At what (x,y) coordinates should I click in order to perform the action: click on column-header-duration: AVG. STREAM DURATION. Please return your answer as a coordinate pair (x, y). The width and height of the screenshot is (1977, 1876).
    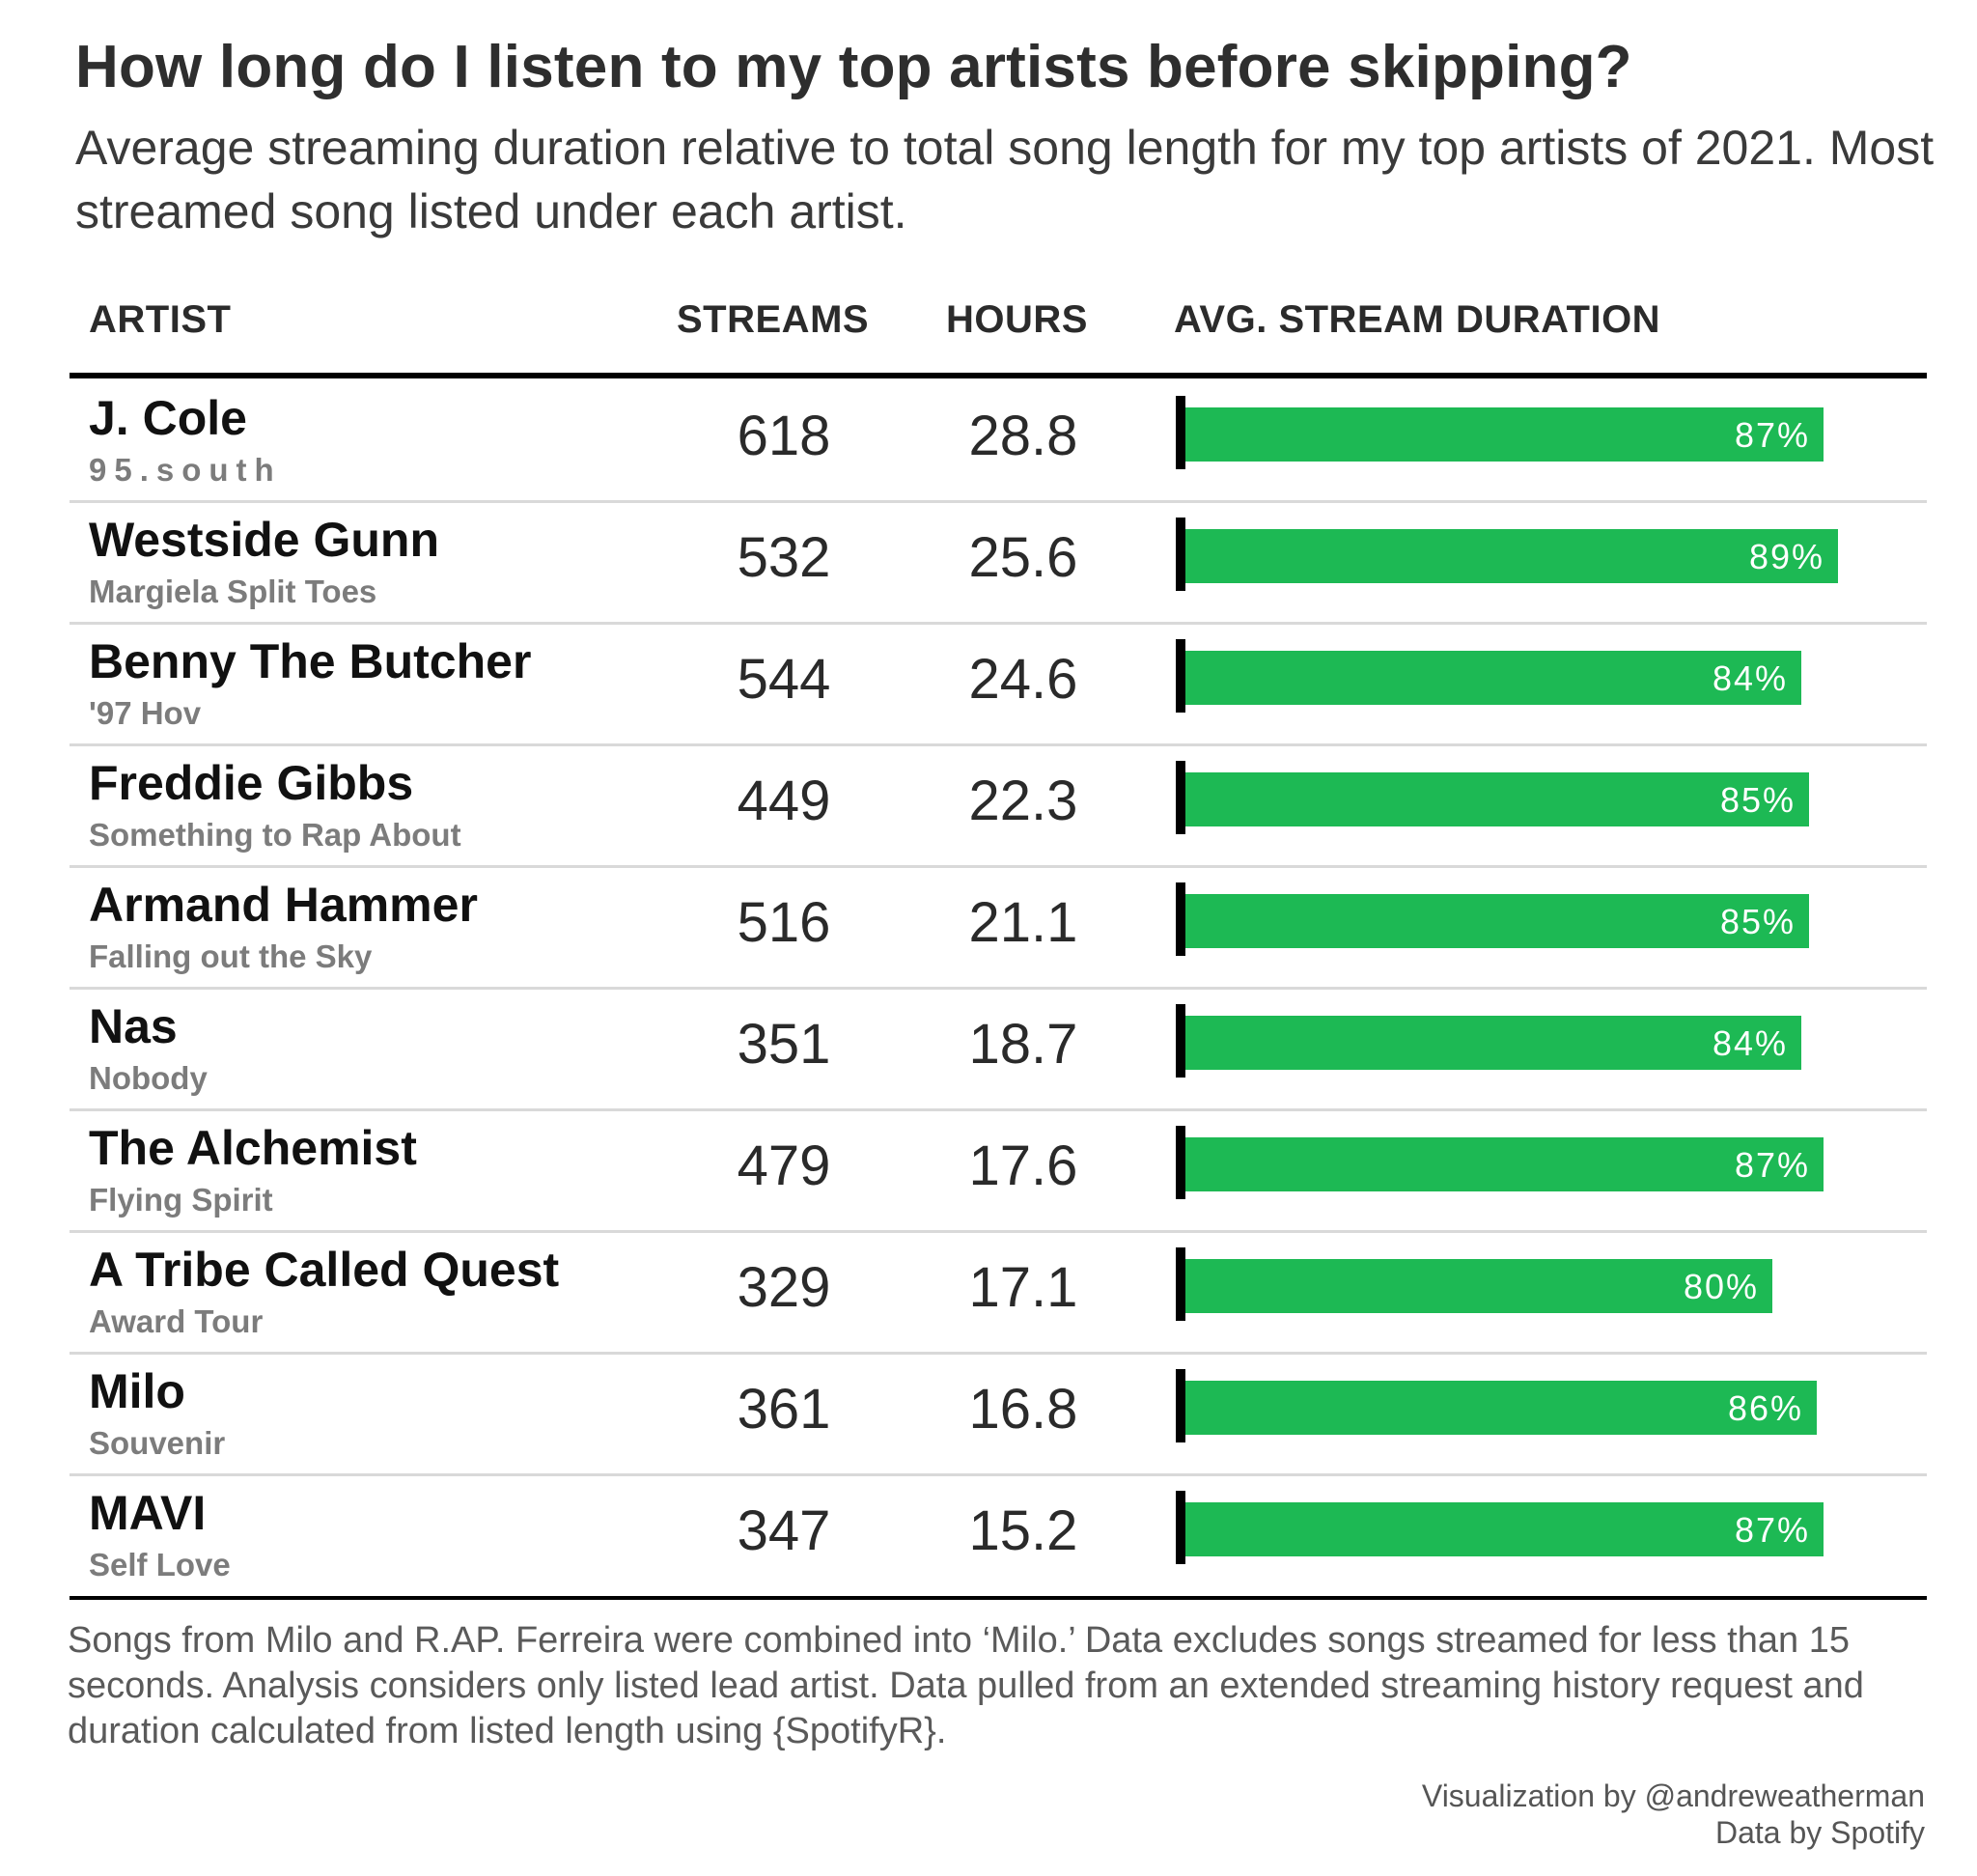
    Looking at the image, I should click on (1417, 320).